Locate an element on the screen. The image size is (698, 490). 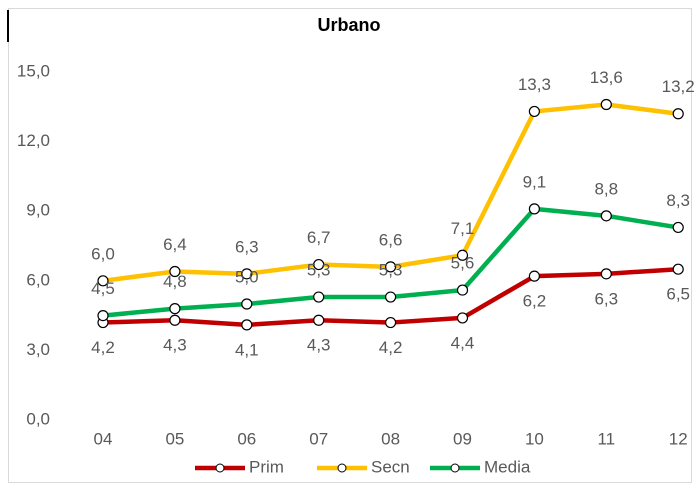
y-tick-label: 12,0 is located at coordinates (33, 140).